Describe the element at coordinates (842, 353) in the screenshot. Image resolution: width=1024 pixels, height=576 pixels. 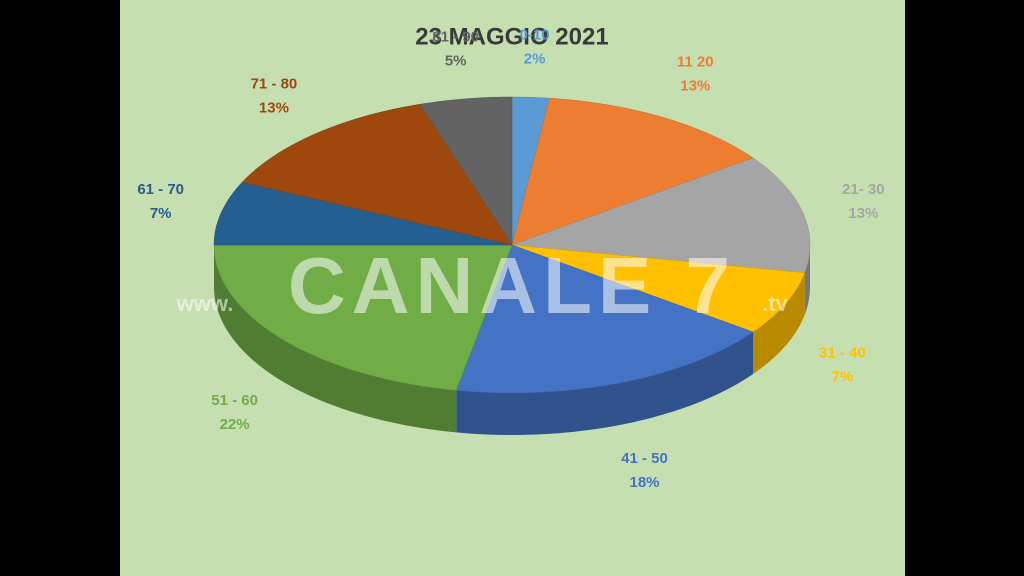
I see `slice-label: 31 - 40` at that location.